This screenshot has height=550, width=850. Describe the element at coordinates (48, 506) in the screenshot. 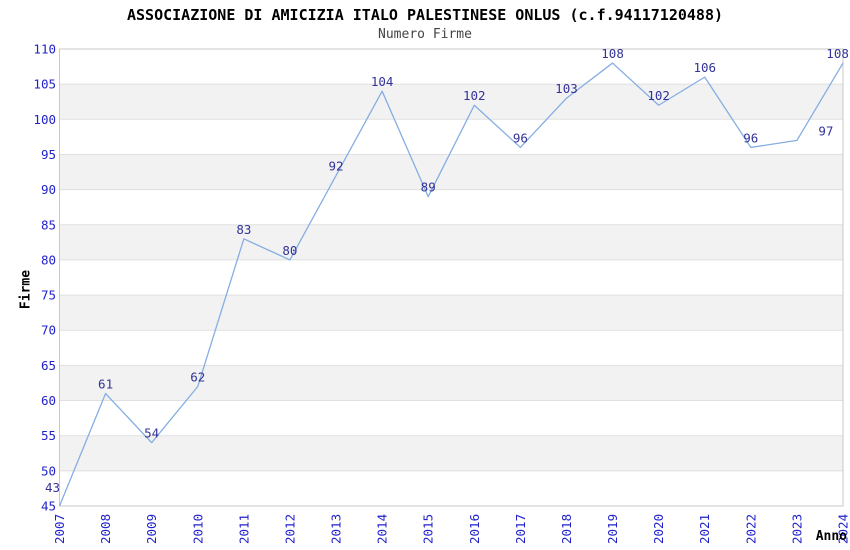

I see `y-tick-label: 45` at that location.